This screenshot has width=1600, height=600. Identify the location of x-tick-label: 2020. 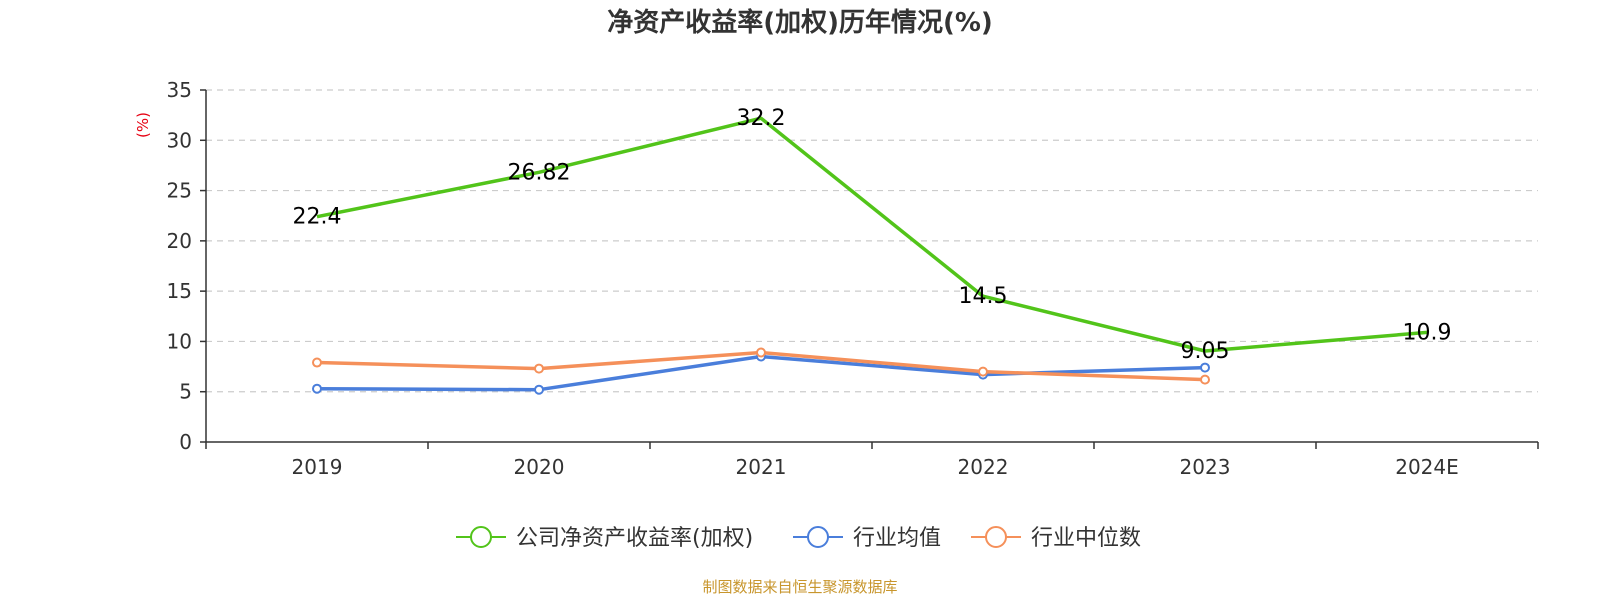
(539, 467).